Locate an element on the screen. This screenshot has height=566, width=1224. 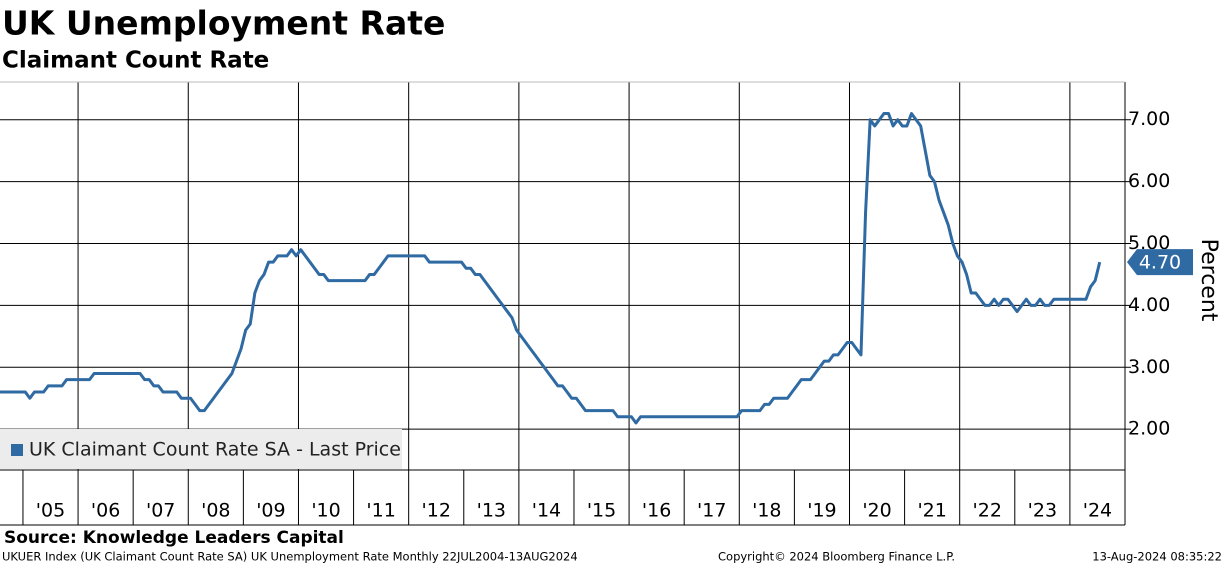
x-tick-label: '12 is located at coordinates (436, 511).